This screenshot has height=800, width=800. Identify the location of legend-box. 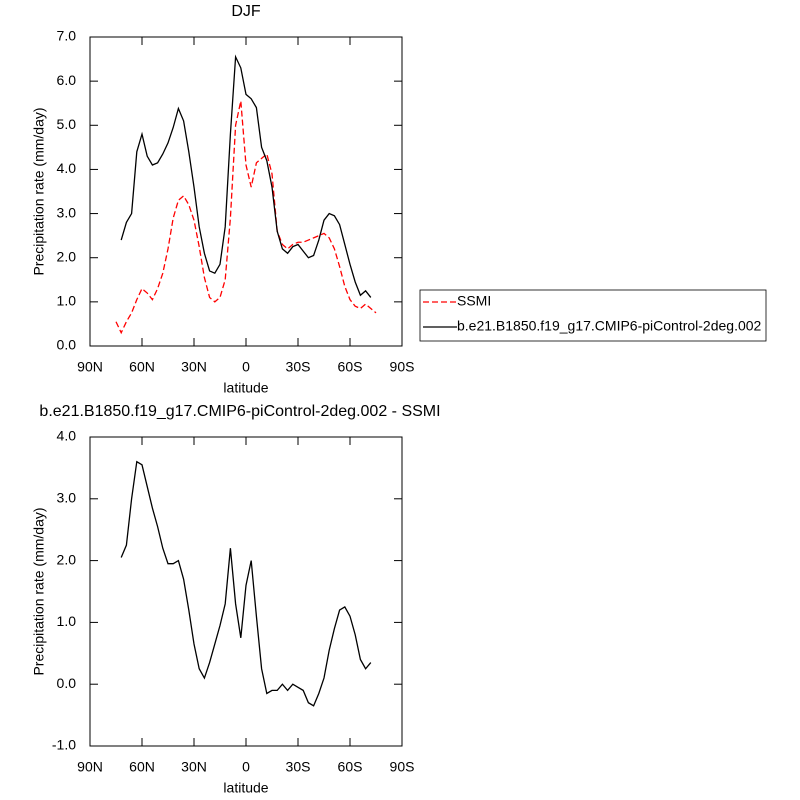
(593, 315).